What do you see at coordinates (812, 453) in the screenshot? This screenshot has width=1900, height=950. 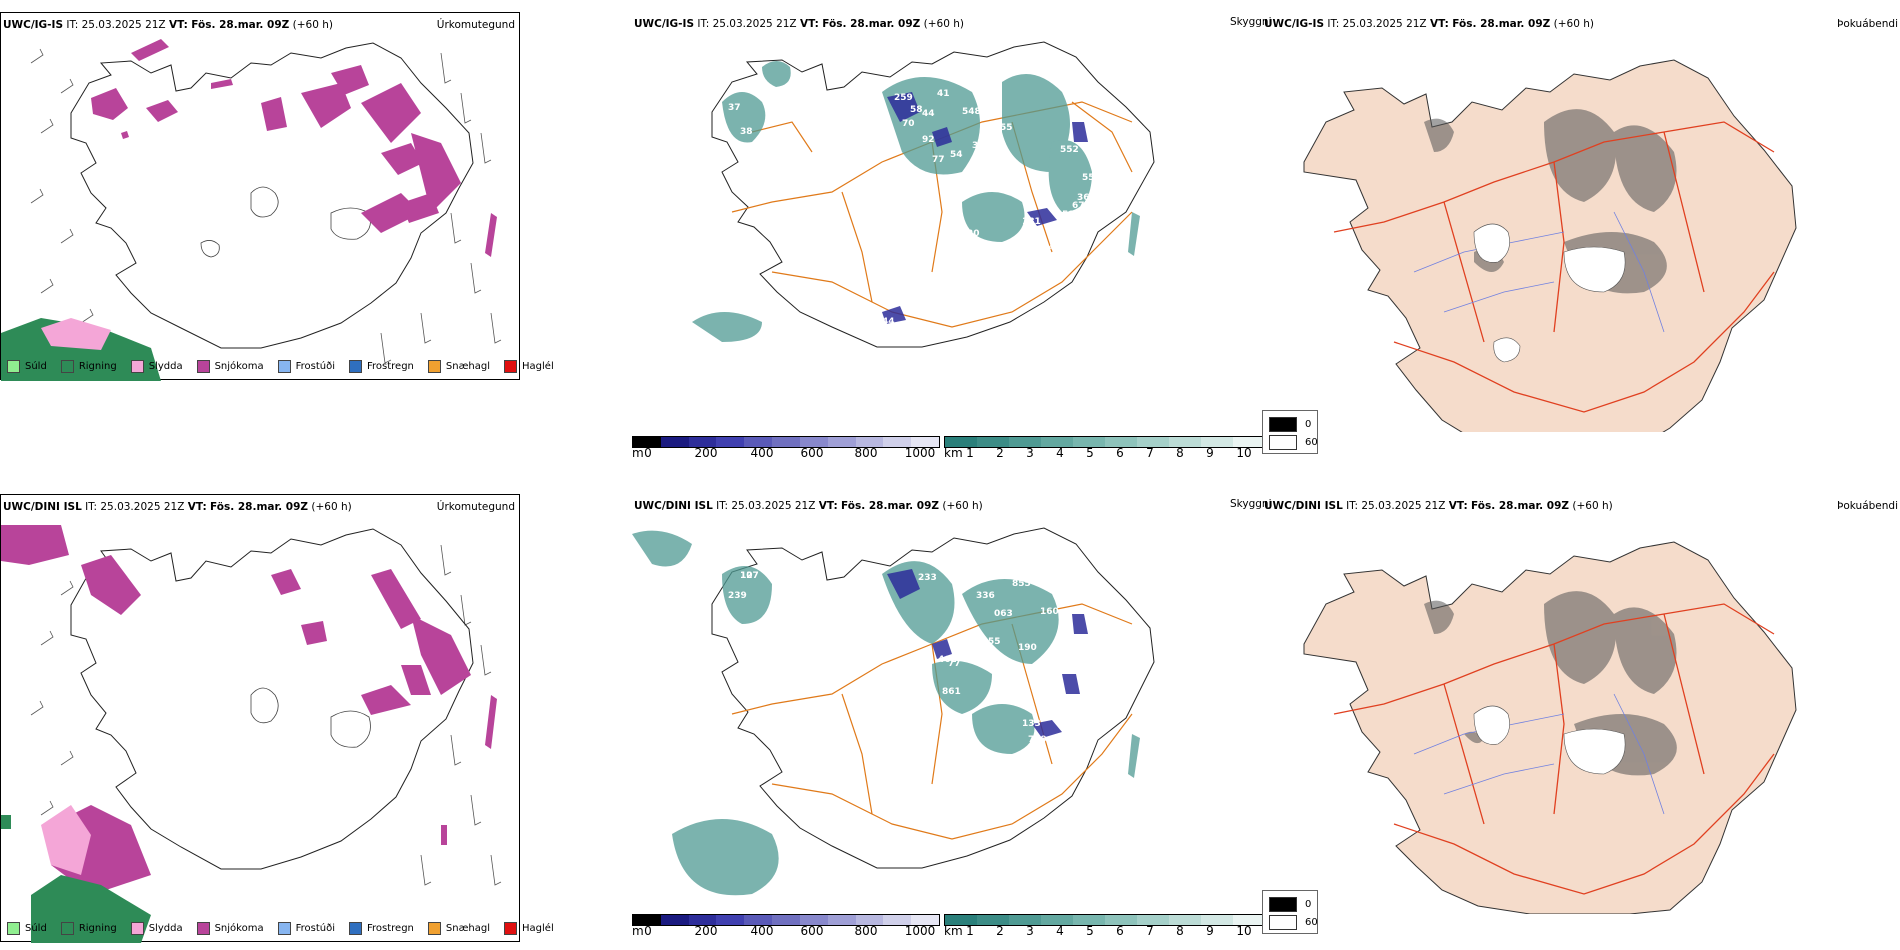 I see `colorbar-tick: 600` at bounding box center [812, 453].